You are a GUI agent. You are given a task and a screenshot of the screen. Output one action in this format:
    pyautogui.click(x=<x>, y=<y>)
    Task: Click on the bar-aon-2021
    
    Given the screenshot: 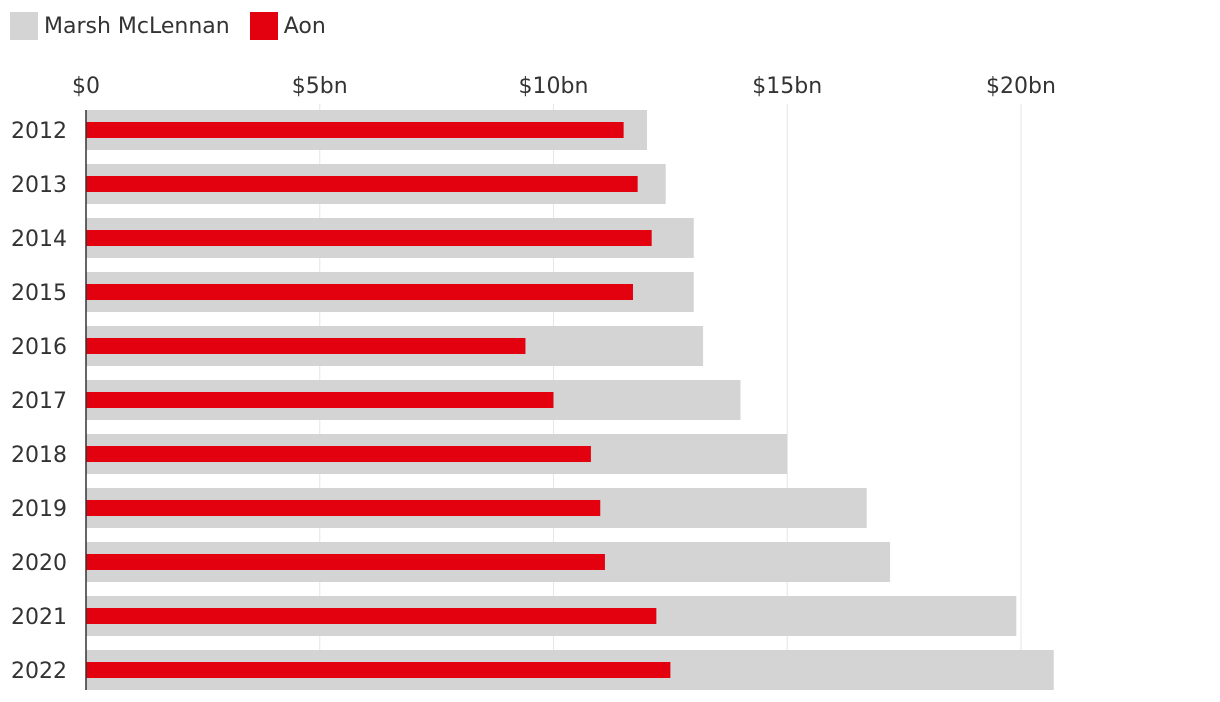 What is the action you would take?
    pyautogui.click(x=371, y=616)
    